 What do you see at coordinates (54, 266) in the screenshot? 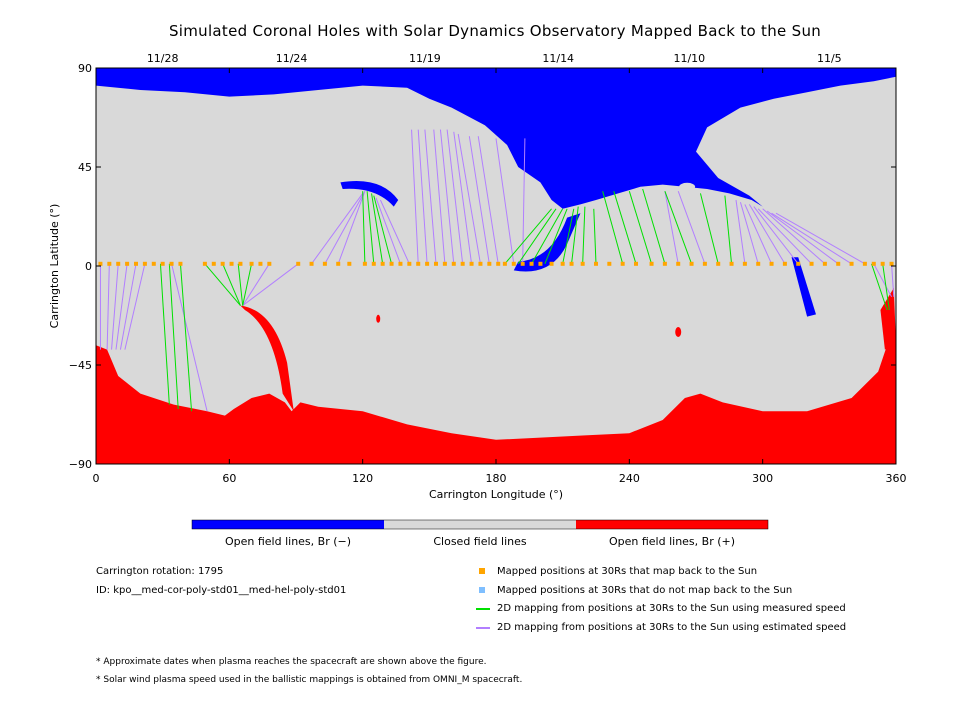
I see `y-axis-label: Carrington Latitude (°)` at bounding box center [54, 266].